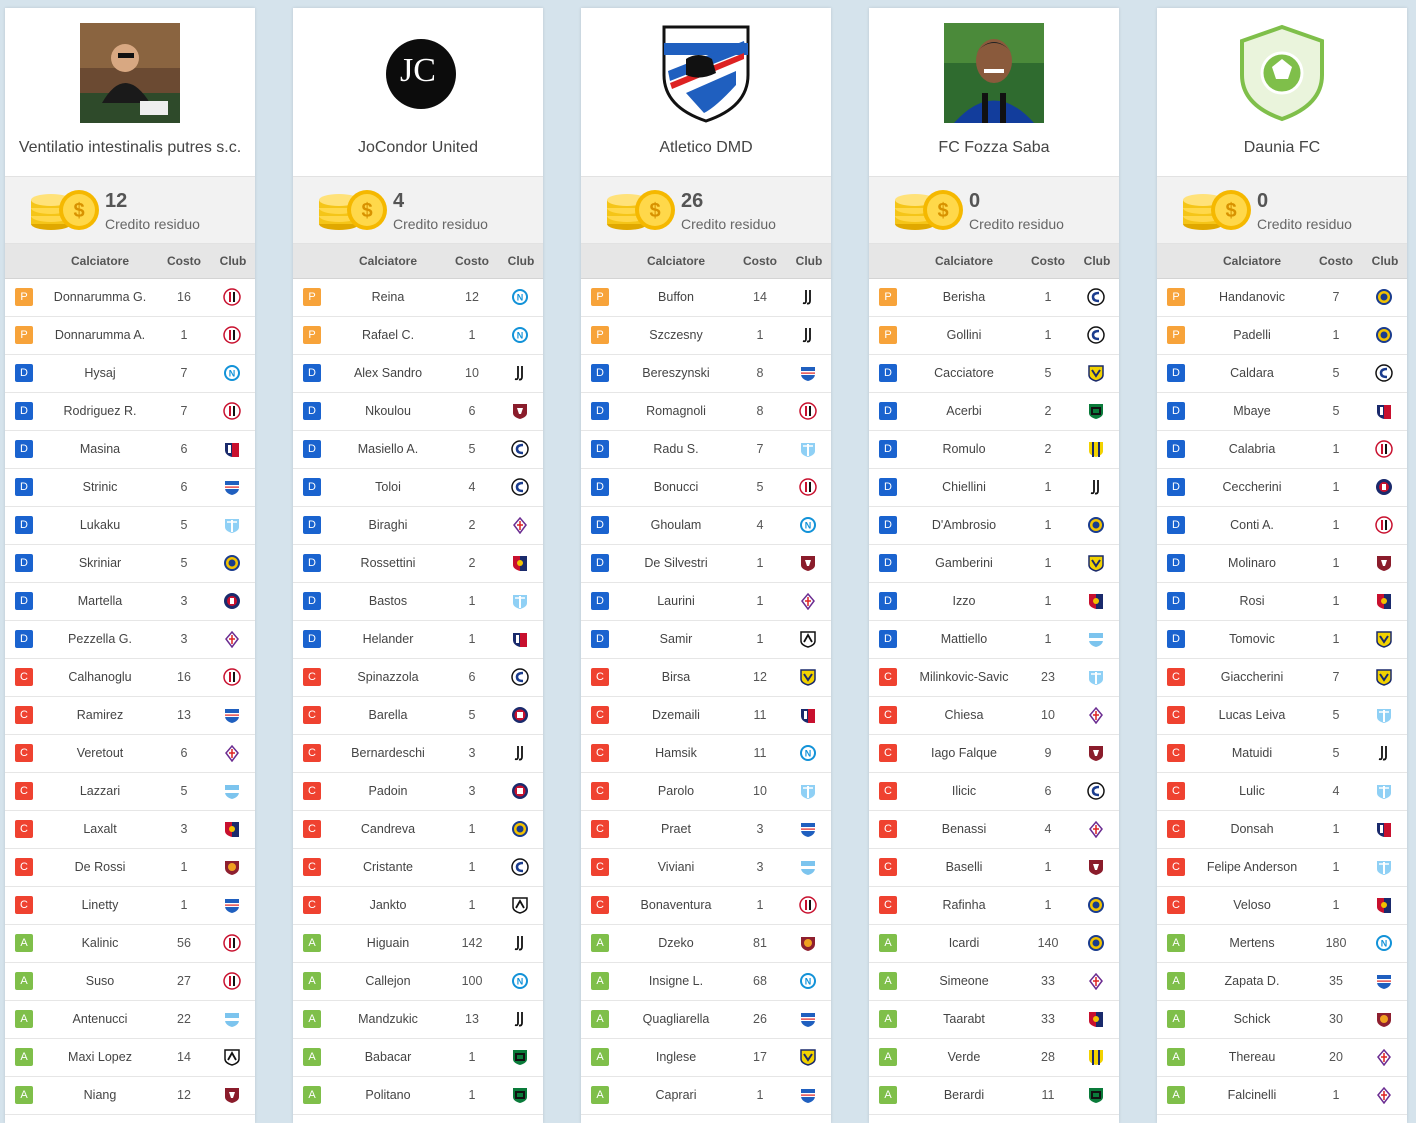  I want to click on table-row: P Buffon 14, so click(706, 298).